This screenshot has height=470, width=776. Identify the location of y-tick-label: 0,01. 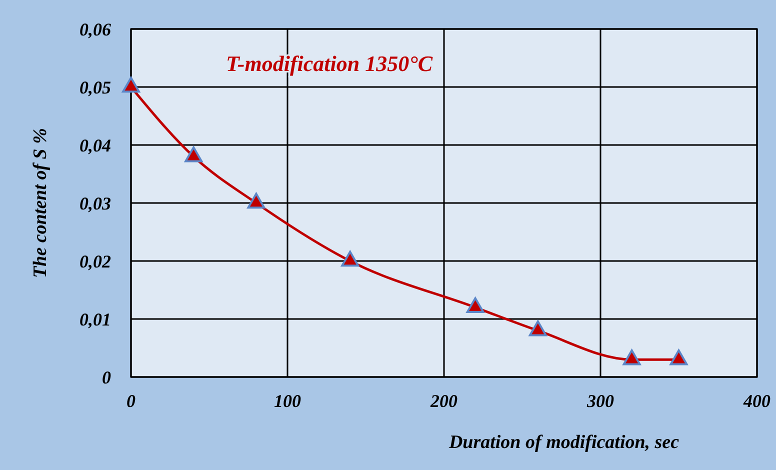
(95, 319).